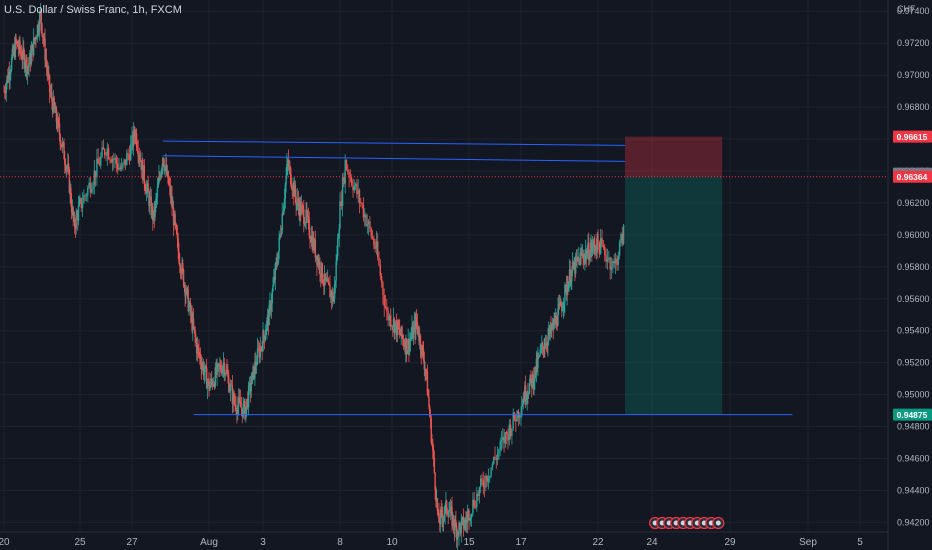 This screenshot has height=550, width=932. Describe the element at coordinates (394, 158) in the screenshot. I see `middle-trendline` at that location.